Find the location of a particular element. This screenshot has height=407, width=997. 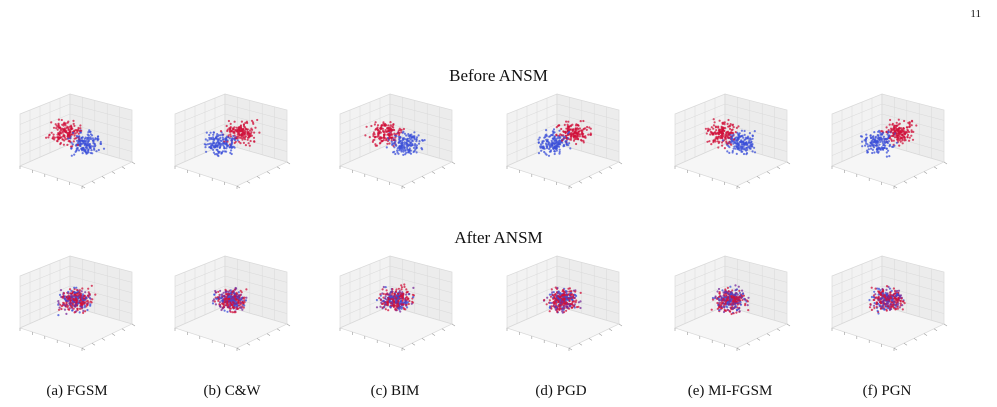

scatter-plot is located at coordinates (732, 141).